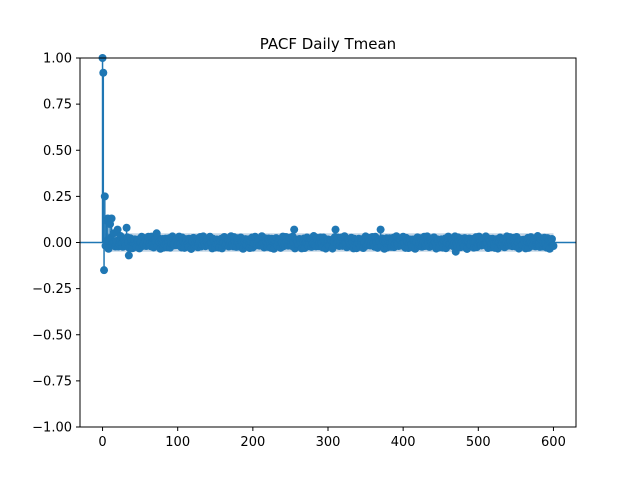  What do you see at coordinates (403, 442) in the screenshot?
I see `x-tick-label: 400` at bounding box center [403, 442].